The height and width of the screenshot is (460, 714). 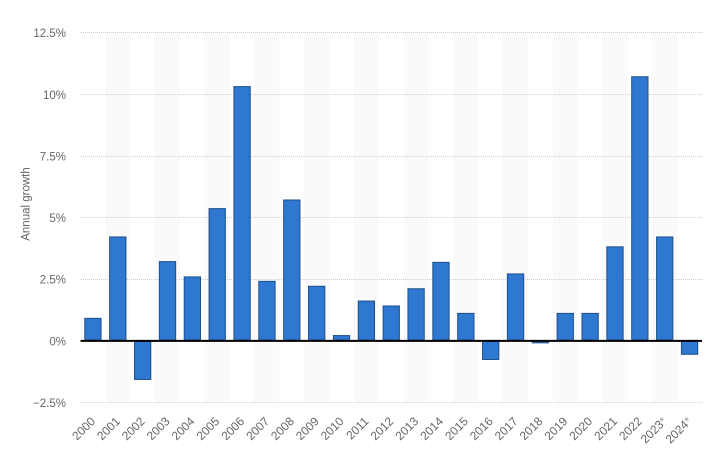 What do you see at coordinates (49, 404) in the screenshot?
I see `svg-text: −2.5%` at bounding box center [49, 404].